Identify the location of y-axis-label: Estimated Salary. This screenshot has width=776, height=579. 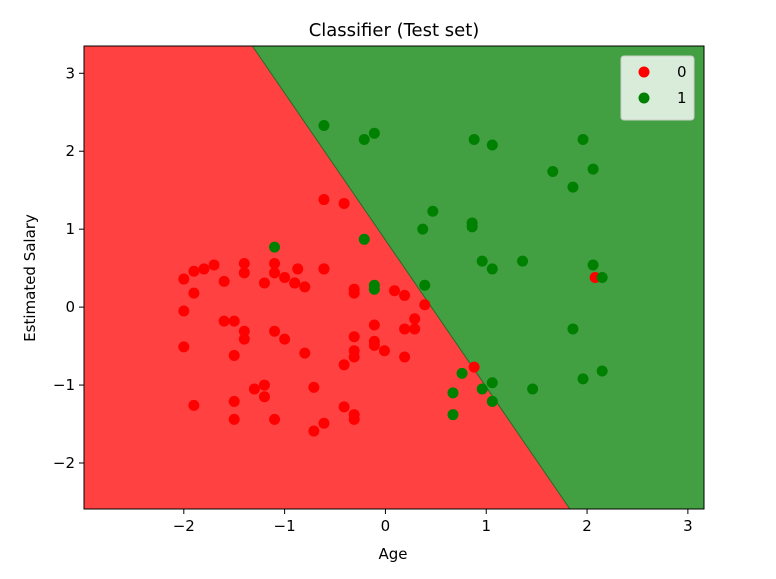
(30, 278).